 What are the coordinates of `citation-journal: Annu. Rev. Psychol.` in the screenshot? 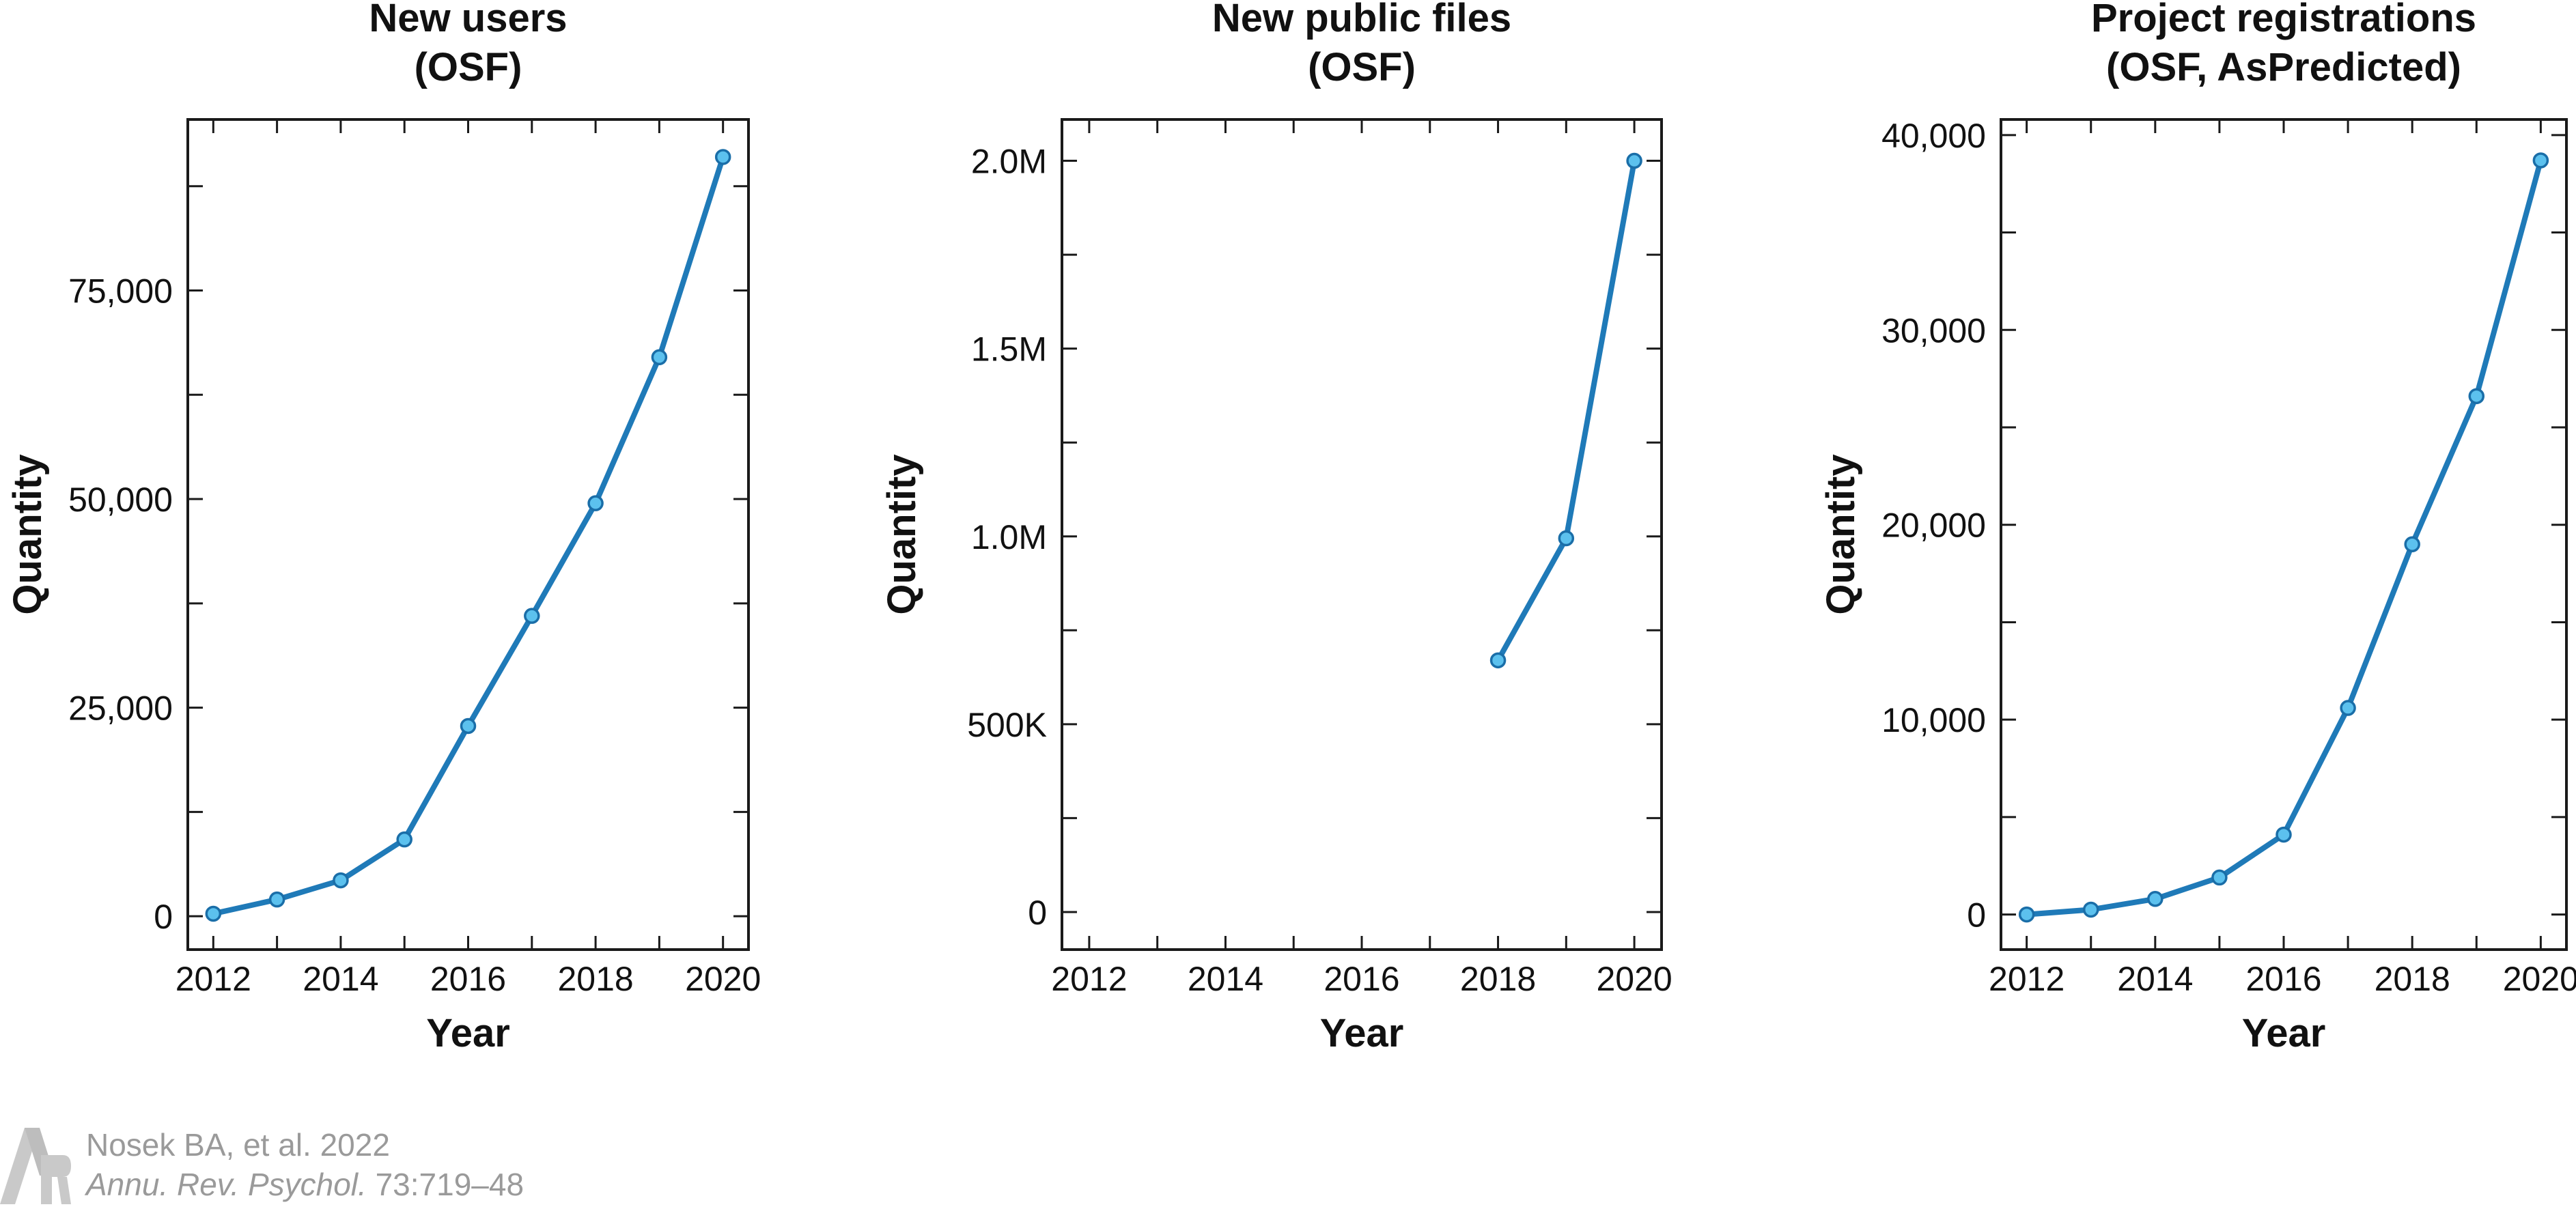 It's located at (226, 1184).